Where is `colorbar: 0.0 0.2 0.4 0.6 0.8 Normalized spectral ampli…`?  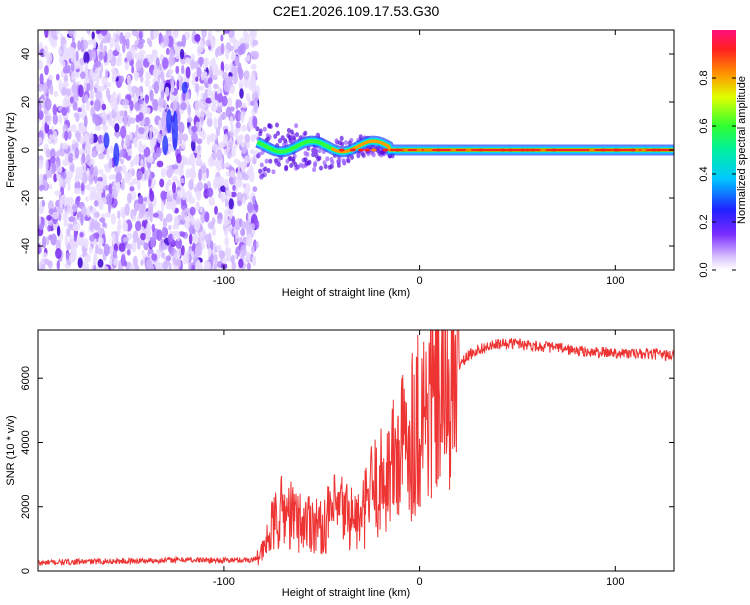
colorbar: 0.0 0.2 0.4 0.6 0.8 Normalized spectral ampli… is located at coordinates (723, 154).